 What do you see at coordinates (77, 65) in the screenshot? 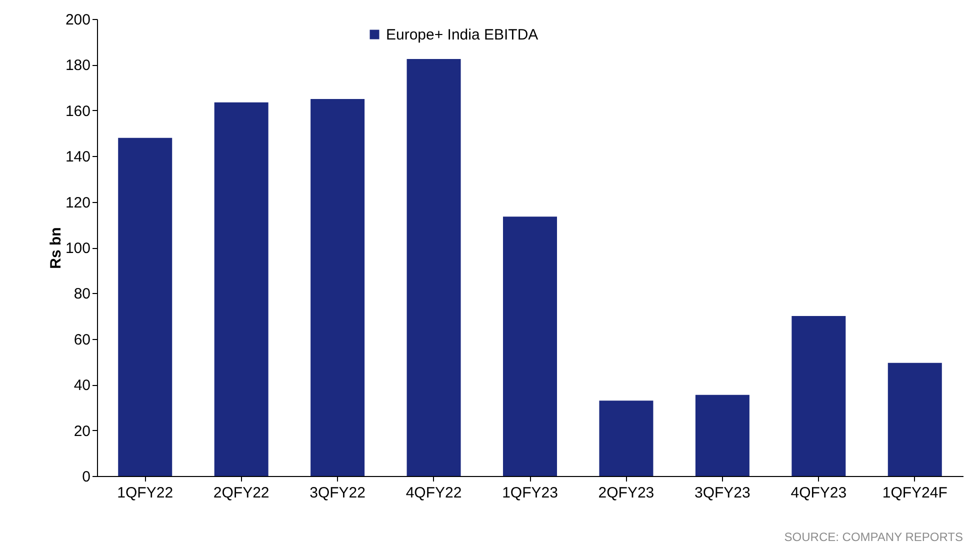
I see `y-tick-label: 180` at bounding box center [77, 65].